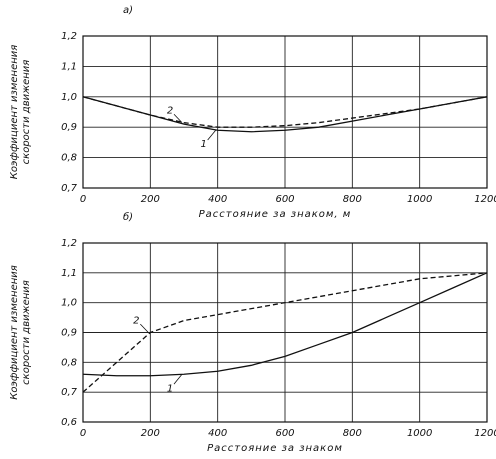  What do you see at coordinates (128, 217) in the screenshot?
I see `panel-label: б)` at bounding box center [128, 217].